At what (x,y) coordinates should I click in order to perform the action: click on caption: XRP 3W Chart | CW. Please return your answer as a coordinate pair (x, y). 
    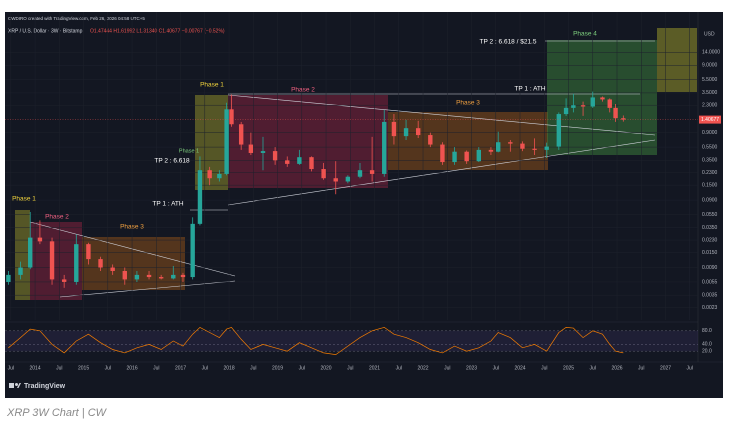
    Looking at the image, I should click on (57, 413).